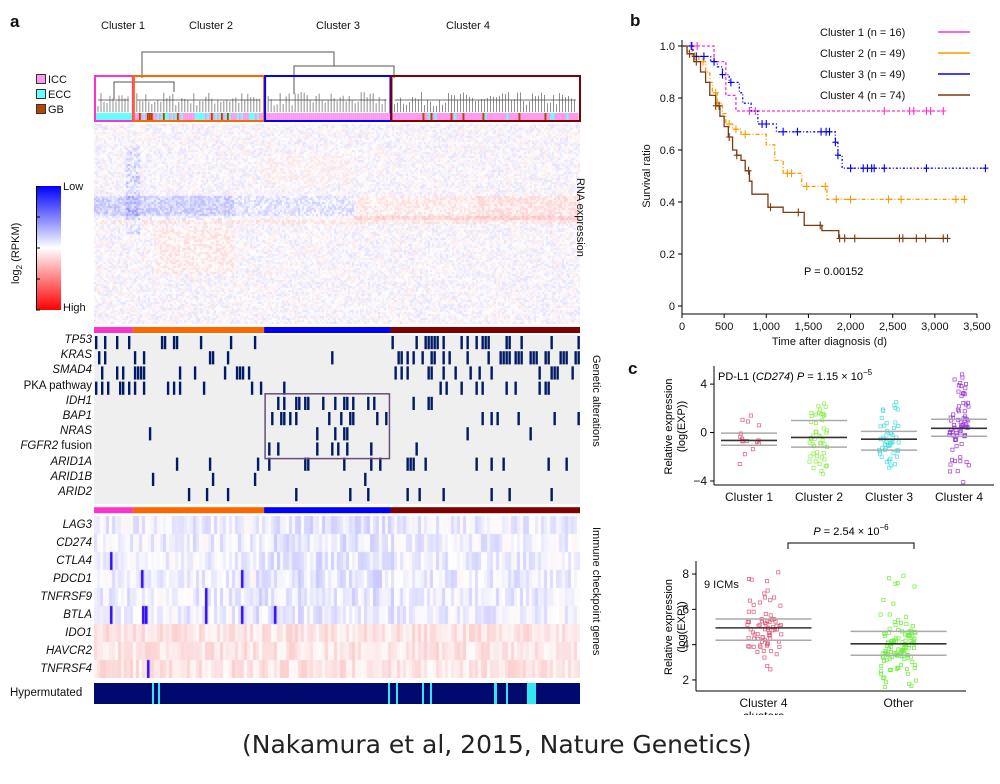  What do you see at coordinates (338, 26) in the screenshot?
I see `cluster-label: Cluster 3` at bounding box center [338, 26].